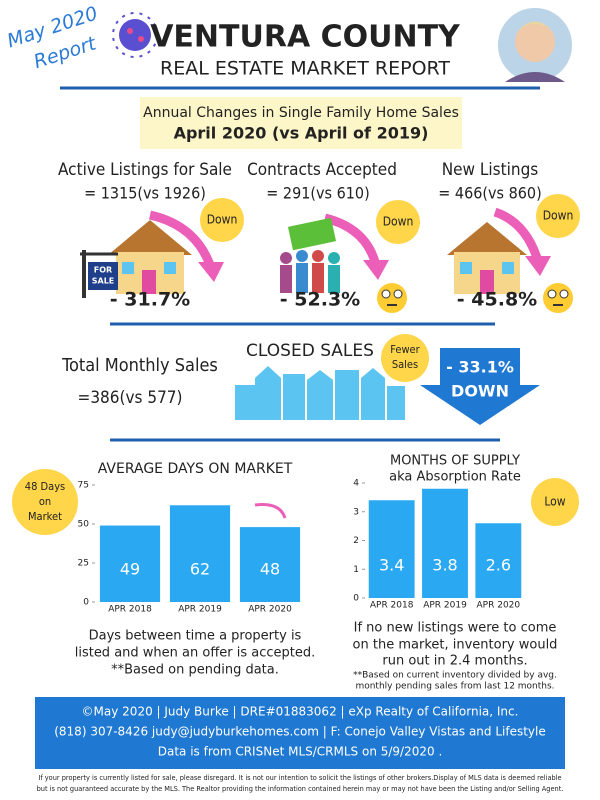  I want to click on badge-text: Low, so click(554, 502).